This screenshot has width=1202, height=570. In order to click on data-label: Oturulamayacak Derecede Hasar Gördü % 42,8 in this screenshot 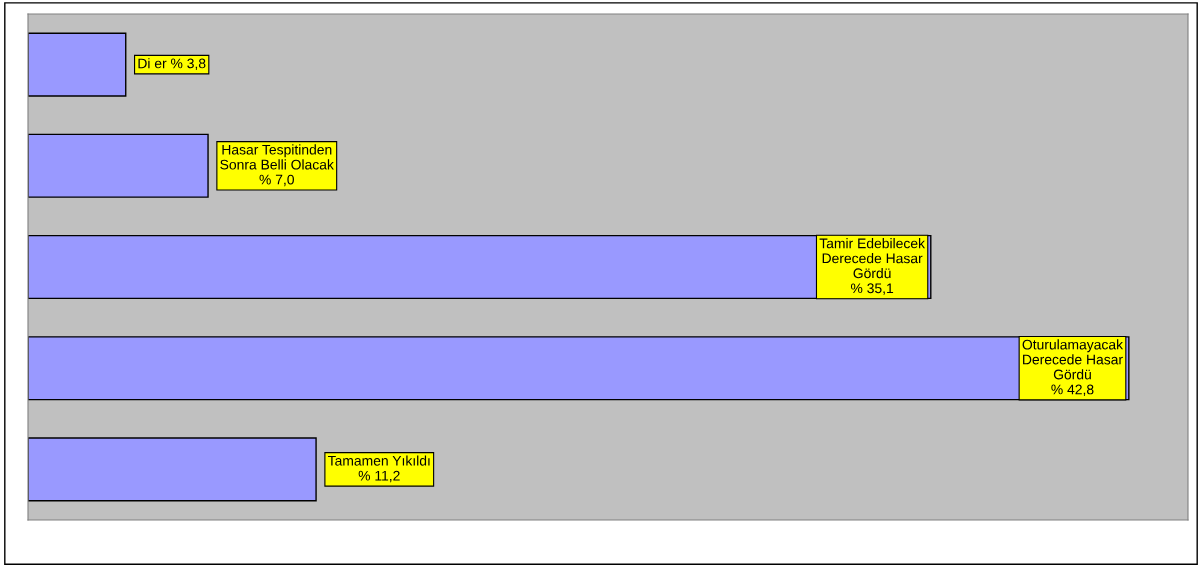, I will do `click(1073, 368)`.